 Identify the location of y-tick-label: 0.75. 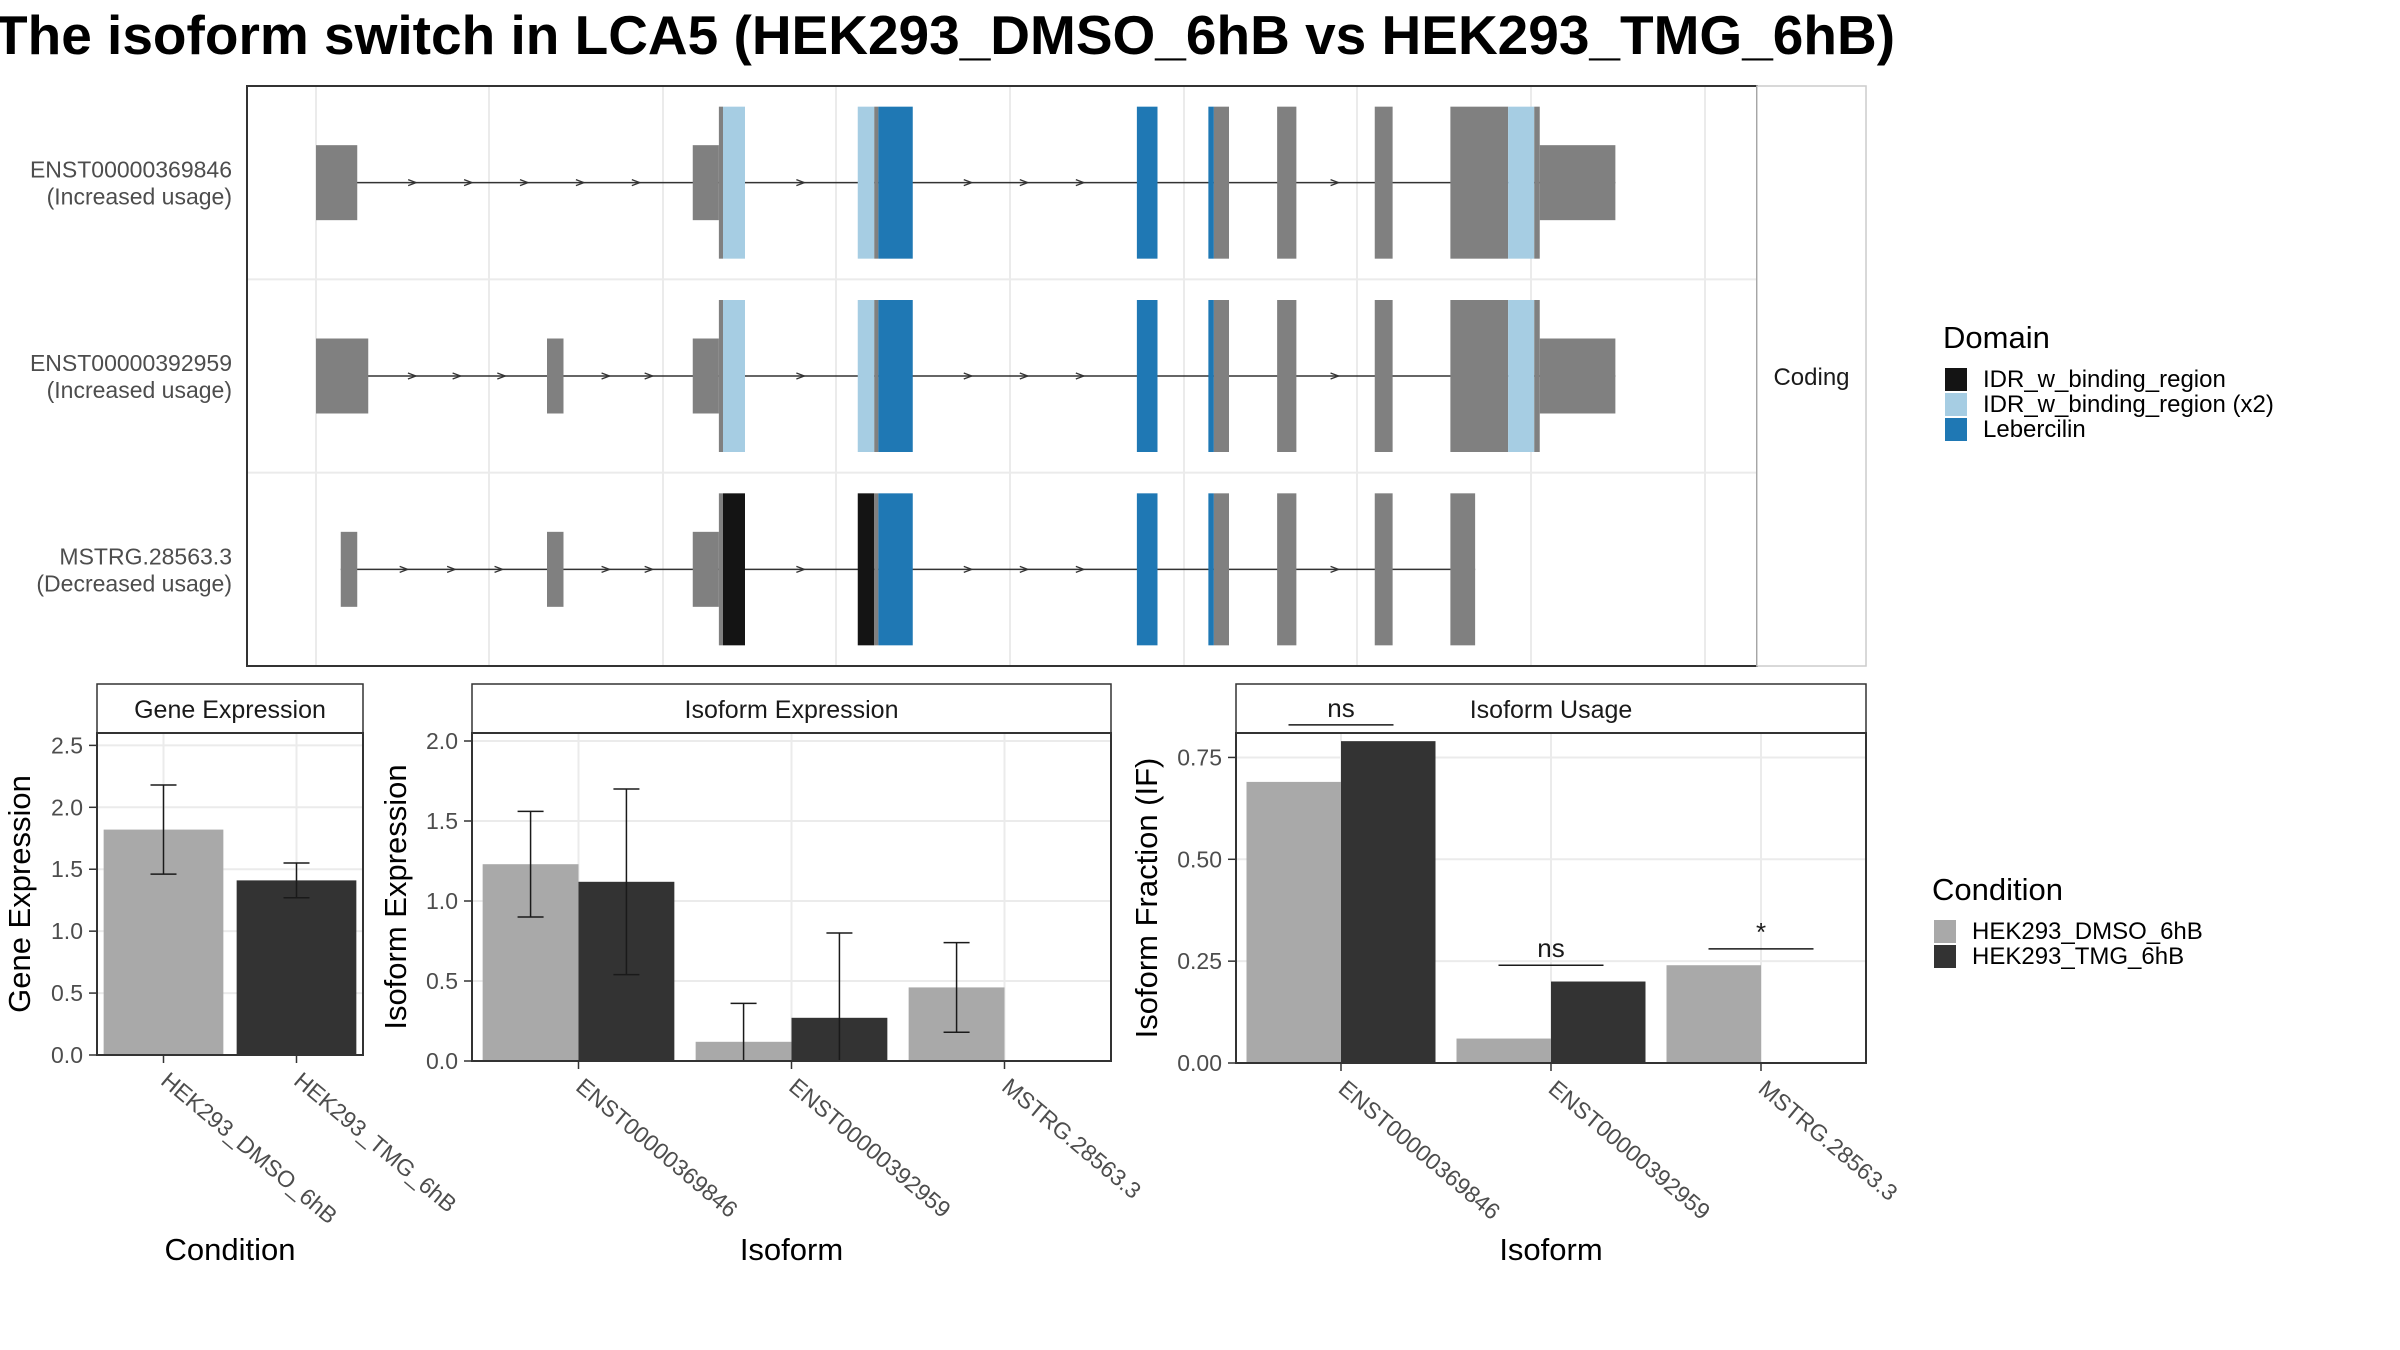
(1199, 757).